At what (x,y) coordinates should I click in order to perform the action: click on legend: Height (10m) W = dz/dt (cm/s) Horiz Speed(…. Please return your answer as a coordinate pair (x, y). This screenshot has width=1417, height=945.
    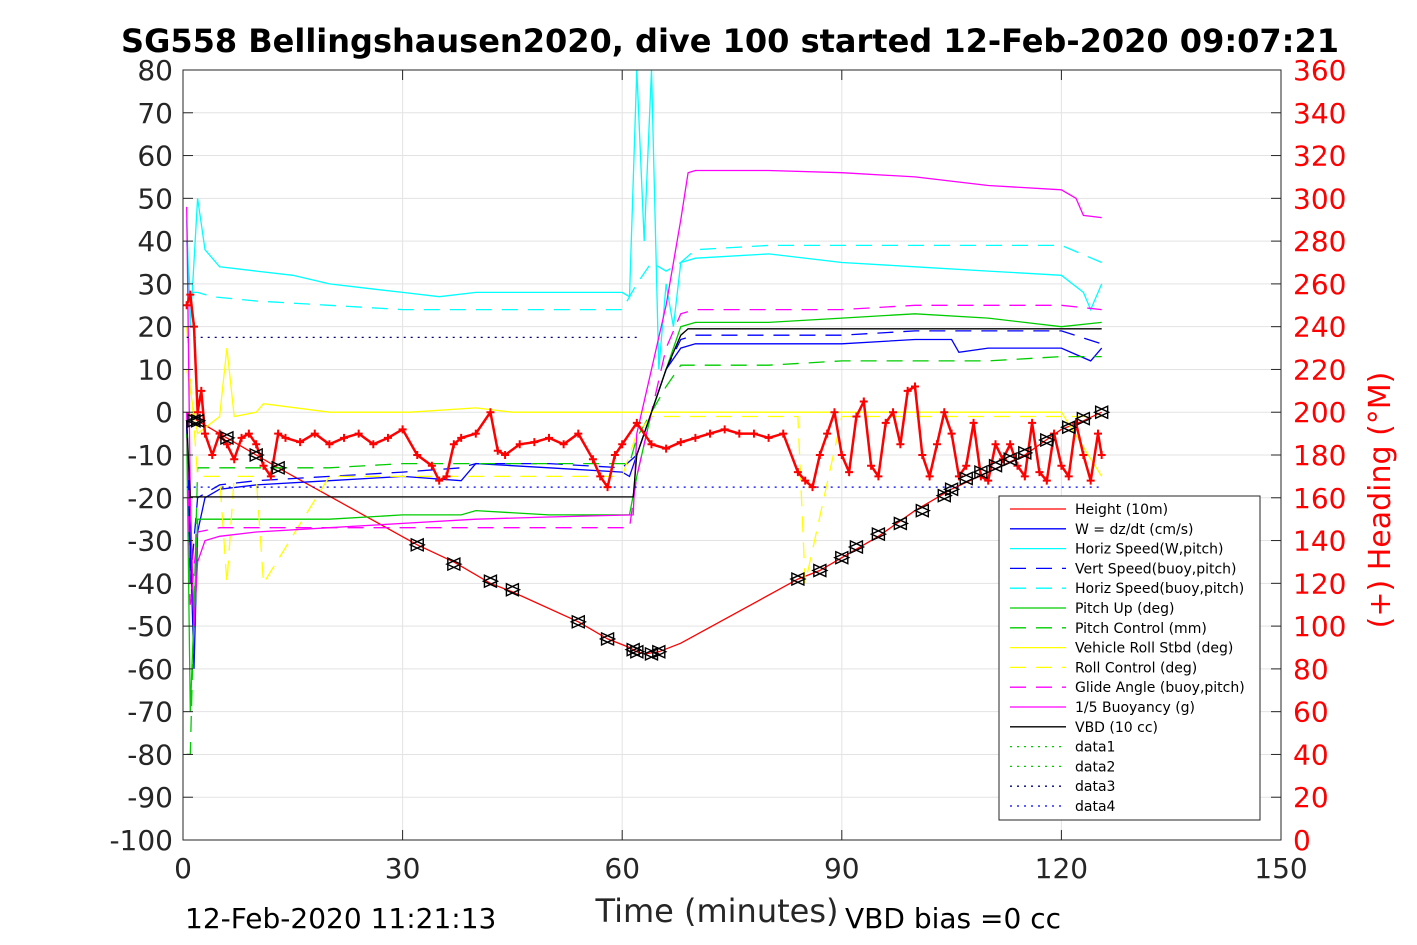
    Looking at the image, I should click on (1129, 658).